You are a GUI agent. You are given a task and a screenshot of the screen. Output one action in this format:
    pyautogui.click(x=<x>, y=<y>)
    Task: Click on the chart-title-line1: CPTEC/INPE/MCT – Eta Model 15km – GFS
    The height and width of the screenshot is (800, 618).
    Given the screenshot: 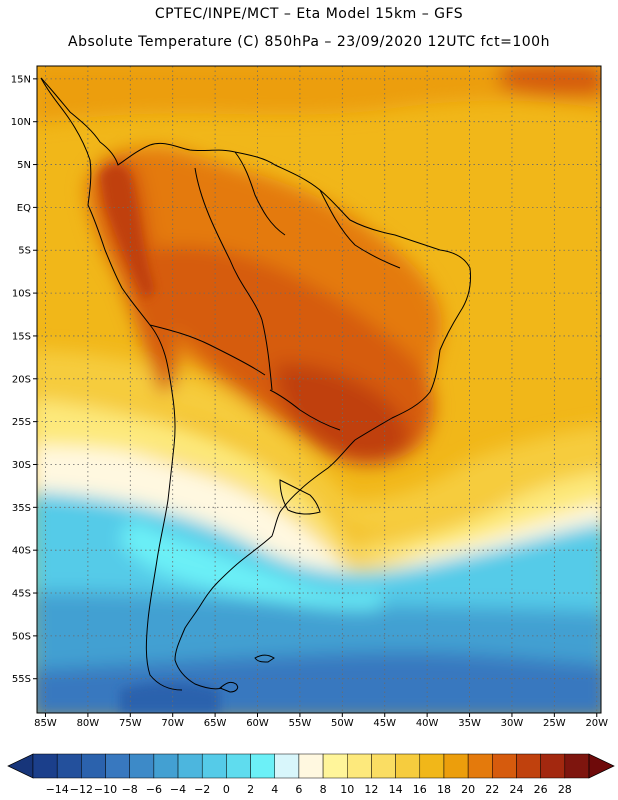 What is the action you would take?
    pyautogui.click(x=309, y=14)
    